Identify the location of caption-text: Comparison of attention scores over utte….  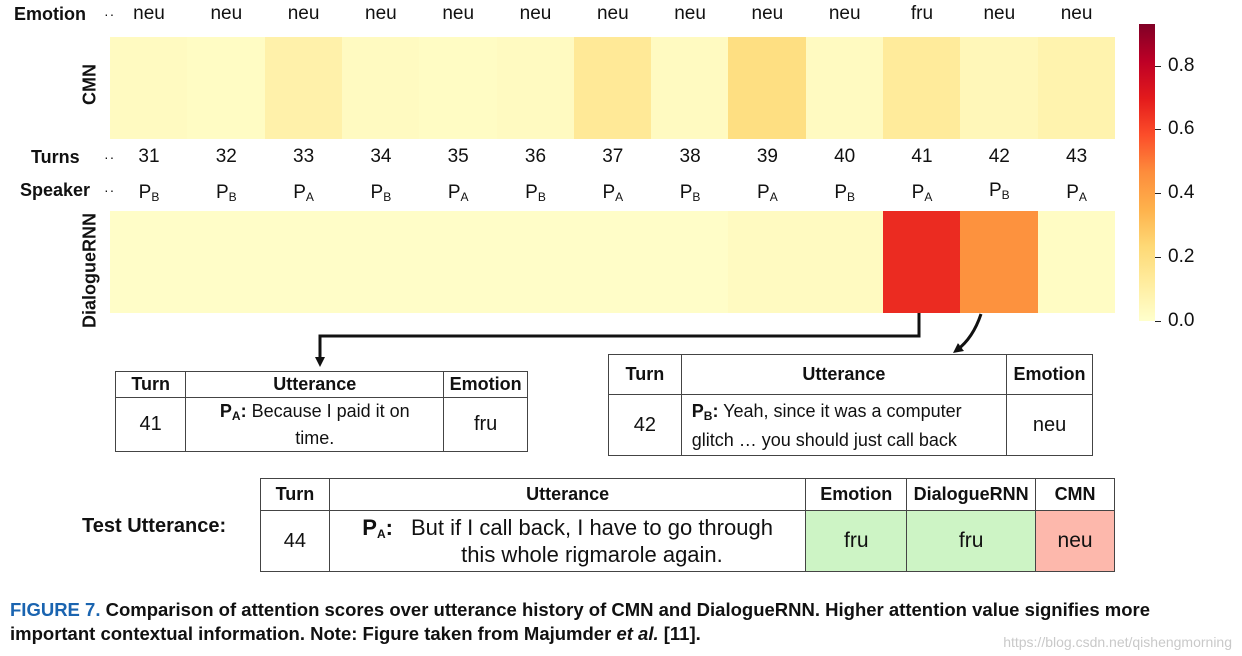
(580, 621).